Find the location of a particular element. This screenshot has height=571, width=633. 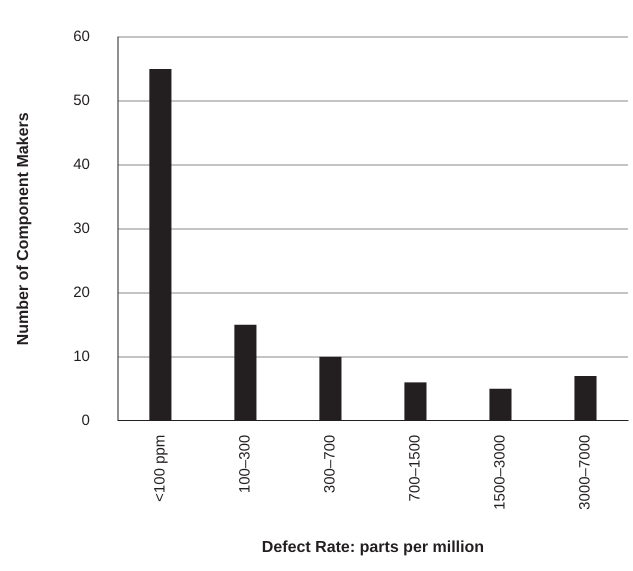

y-axis-title: Number of Component Makers is located at coordinates (23, 229).